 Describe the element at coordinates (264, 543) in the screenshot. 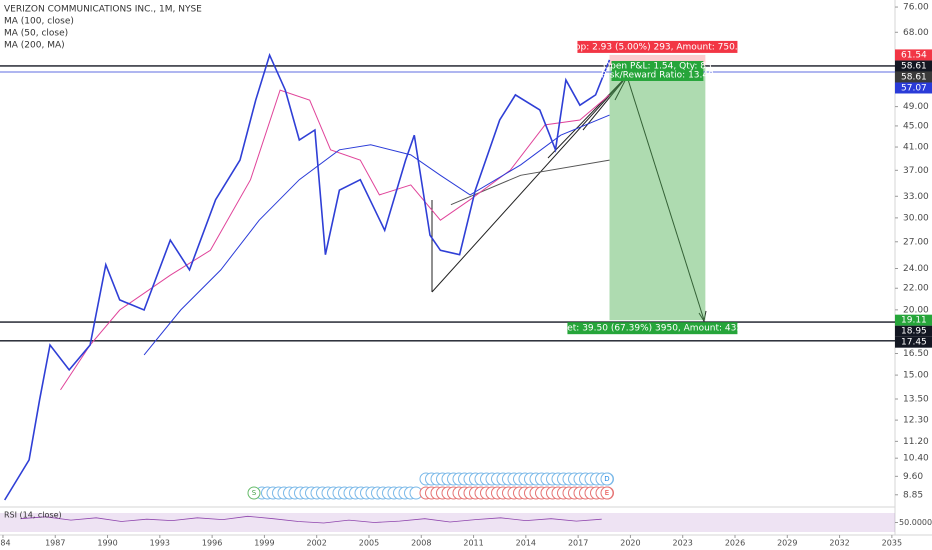

I see `x-tick-label: 1999` at that location.